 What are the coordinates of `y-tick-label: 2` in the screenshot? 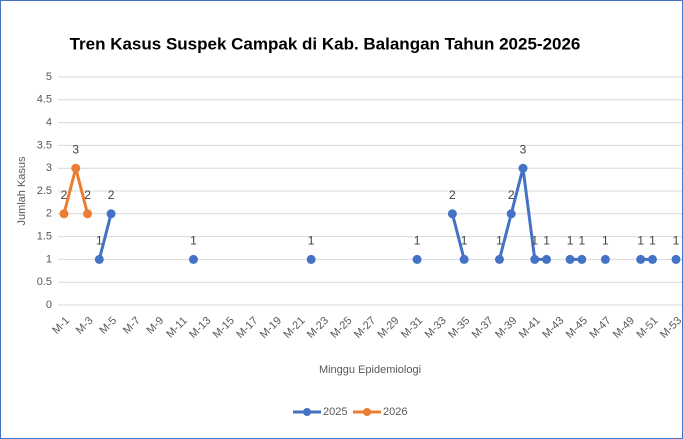 It's located at (49, 214).